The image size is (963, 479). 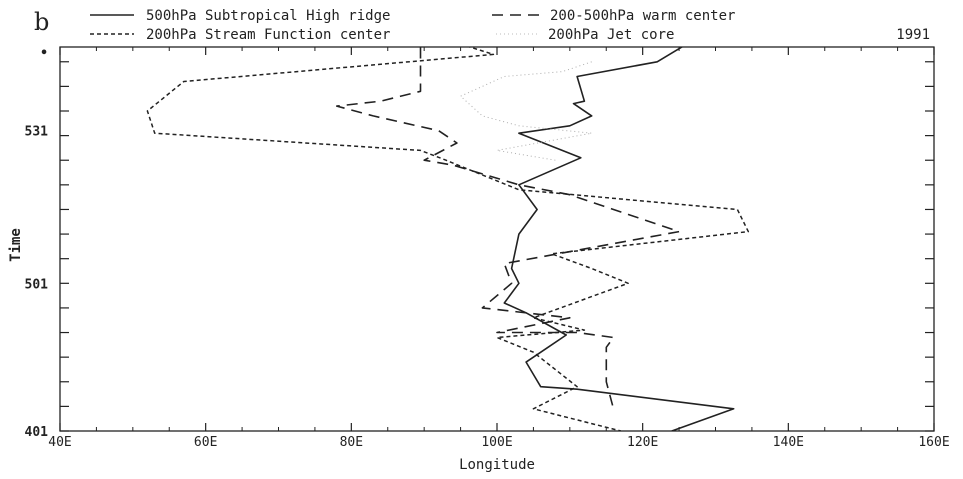 I want to click on y-tick-label: 501, so click(x=37, y=284).